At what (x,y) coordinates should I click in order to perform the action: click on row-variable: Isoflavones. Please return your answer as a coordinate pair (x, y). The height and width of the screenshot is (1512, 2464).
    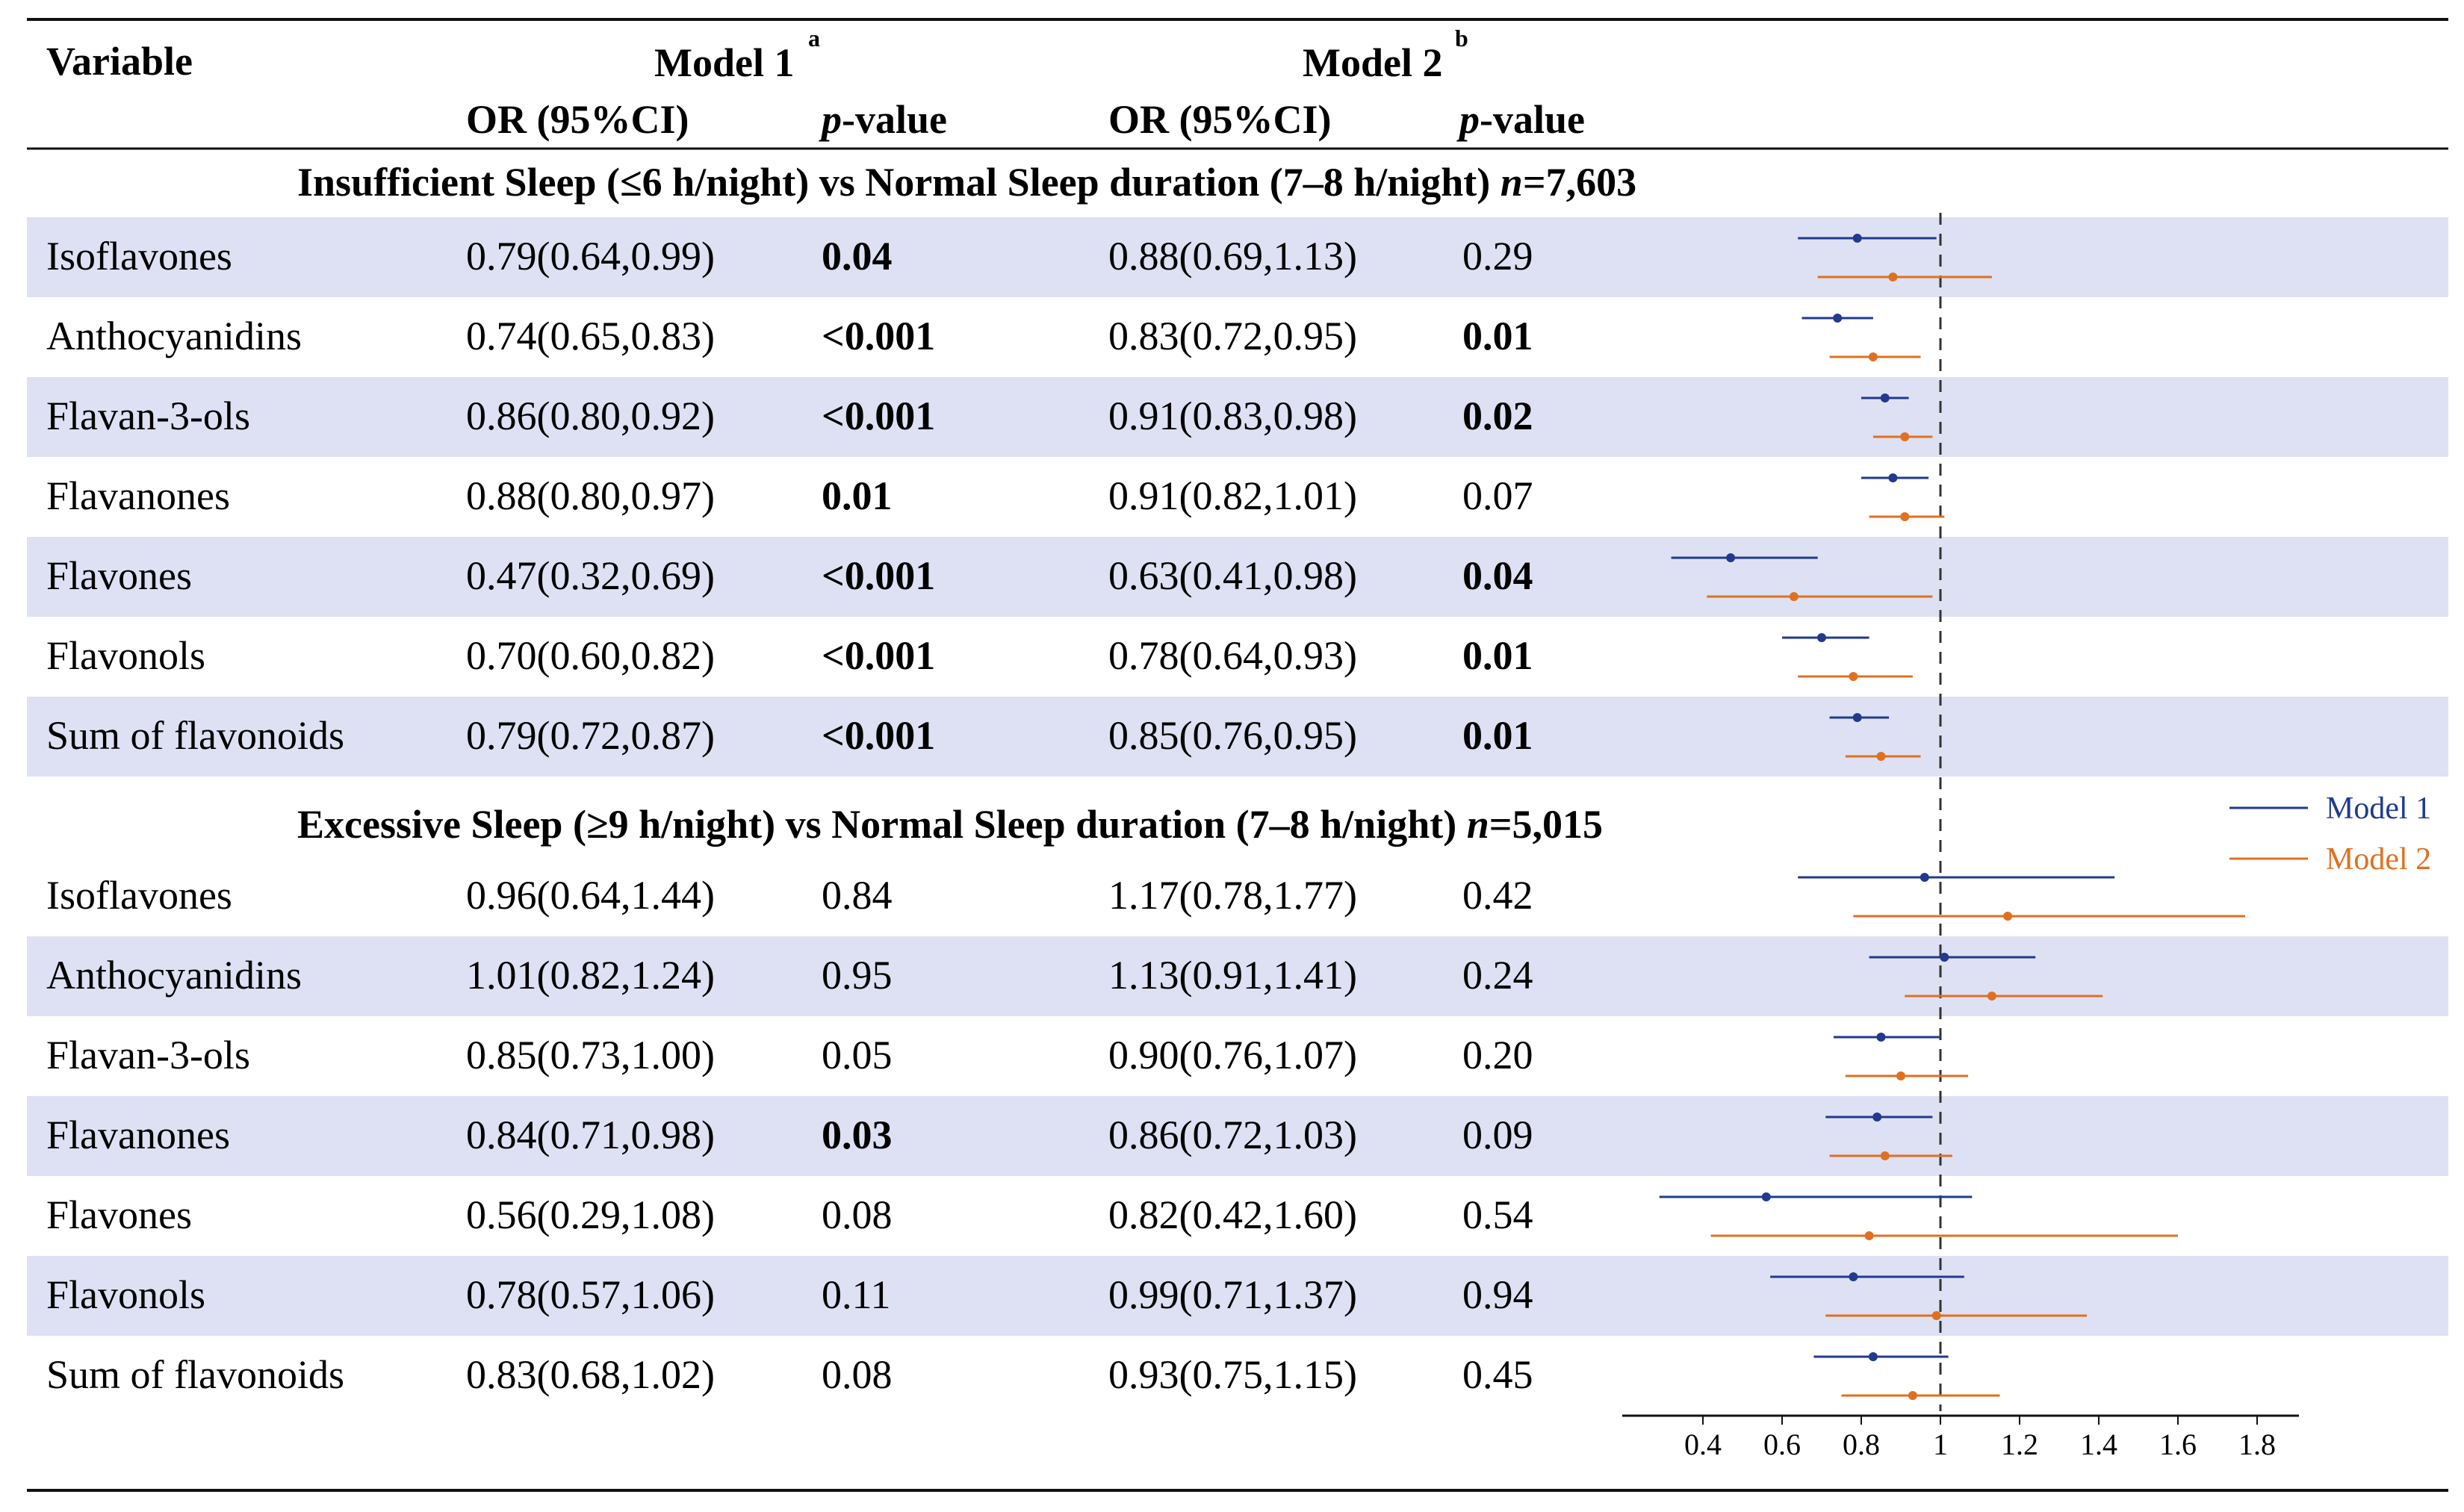
    Looking at the image, I should click on (139, 895).